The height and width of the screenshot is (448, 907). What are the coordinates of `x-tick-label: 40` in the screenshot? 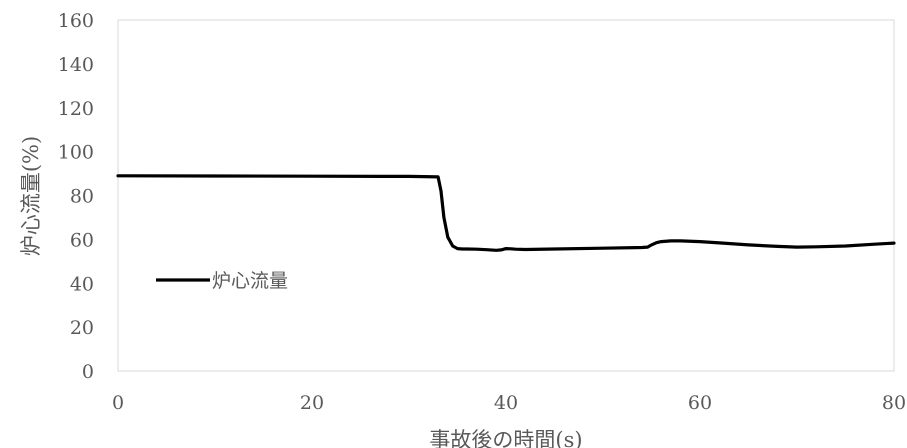 It's located at (506, 403).